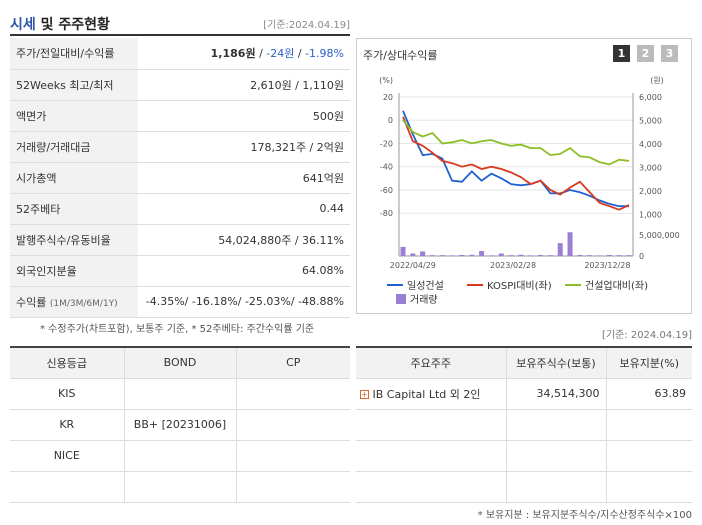 This screenshot has height=525, width=702. Describe the element at coordinates (364, 394) in the screenshot. I see `expand-plus-icon: +` at that location.